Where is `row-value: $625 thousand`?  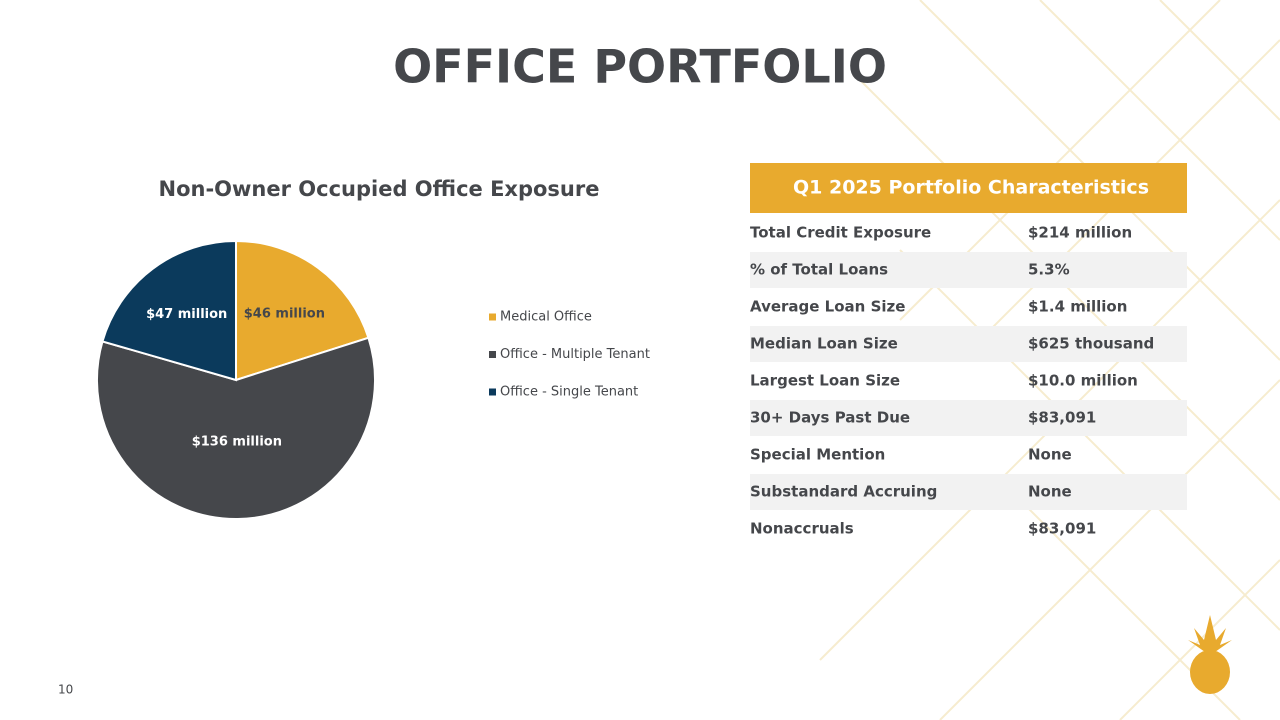
row-value: $625 thousand is located at coordinates (1091, 344).